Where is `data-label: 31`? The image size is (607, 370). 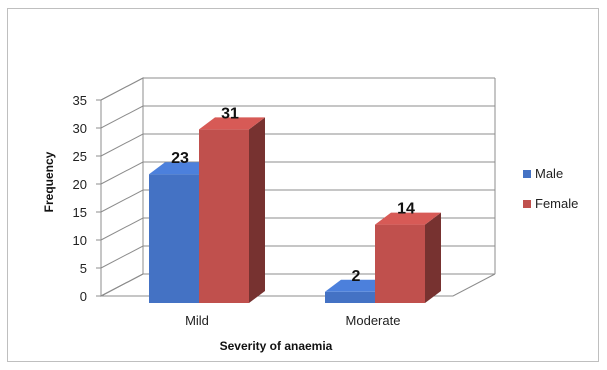 data-label: 31 is located at coordinates (230, 113).